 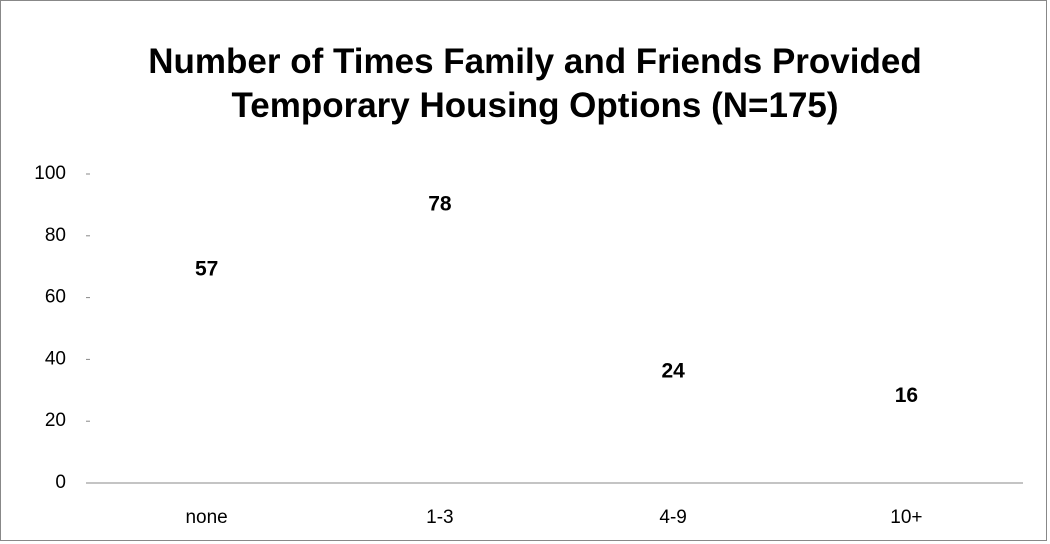 What do you see at coordinates (206, 268) in the screenshot?
I see `data-label: 57` at bounding box center [206, 268].